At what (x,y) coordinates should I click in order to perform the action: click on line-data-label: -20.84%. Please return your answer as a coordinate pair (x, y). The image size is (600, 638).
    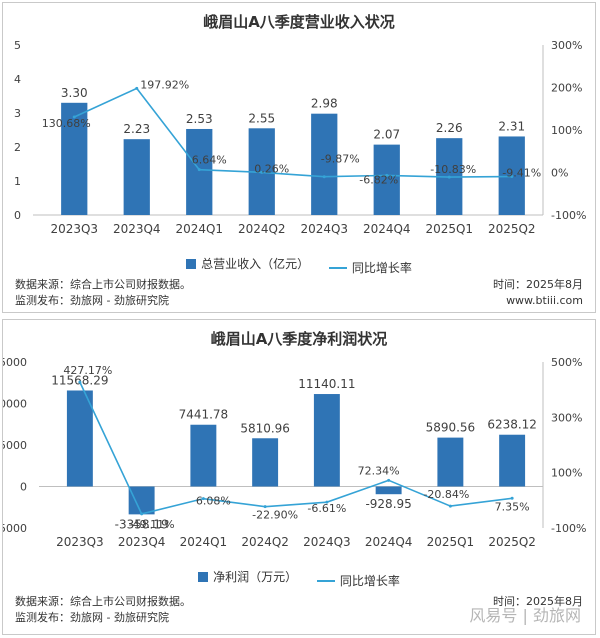
    Looking at the image, I should click on (446, 494).